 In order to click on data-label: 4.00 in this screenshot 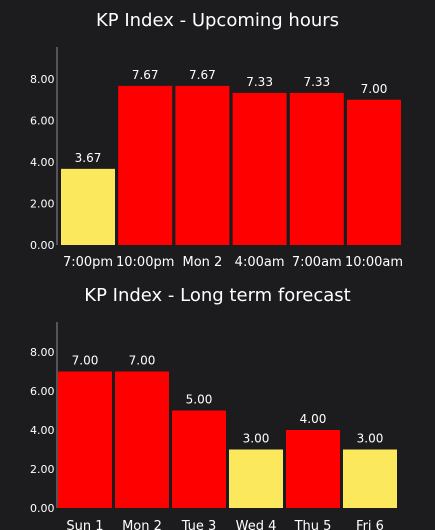, I will do `click(313, 419)`.